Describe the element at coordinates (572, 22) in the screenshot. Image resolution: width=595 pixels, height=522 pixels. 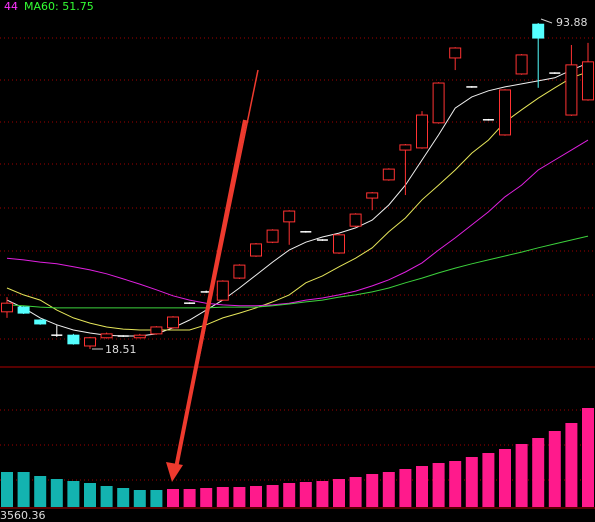
I see `high-label: 93.88` at that location.